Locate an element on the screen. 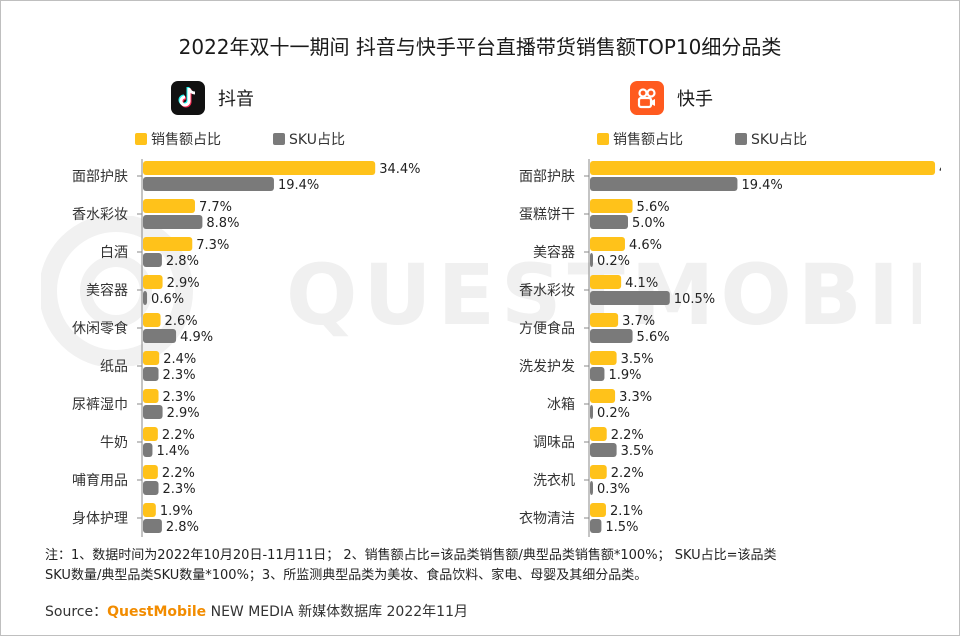 The image size is (960, 636). sales-share-label: 2.9% is located at coordinates (183, 283).